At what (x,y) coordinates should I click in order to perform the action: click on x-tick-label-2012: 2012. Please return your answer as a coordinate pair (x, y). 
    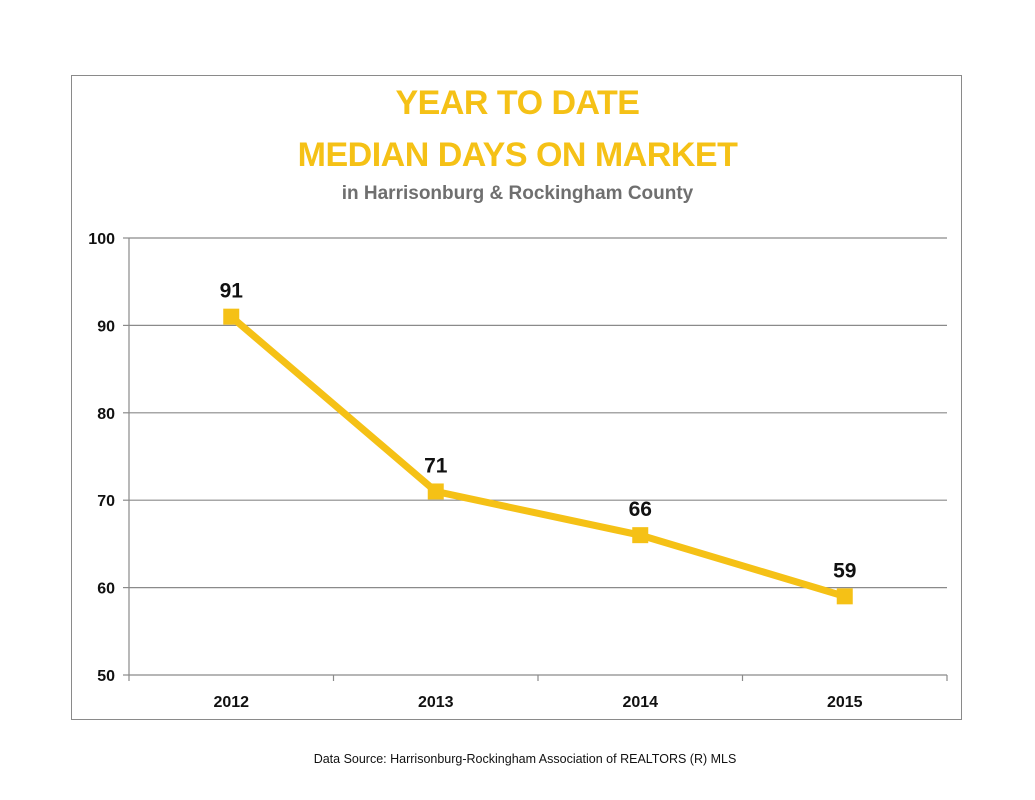
    Looking at the image, I should click on (231, 702).